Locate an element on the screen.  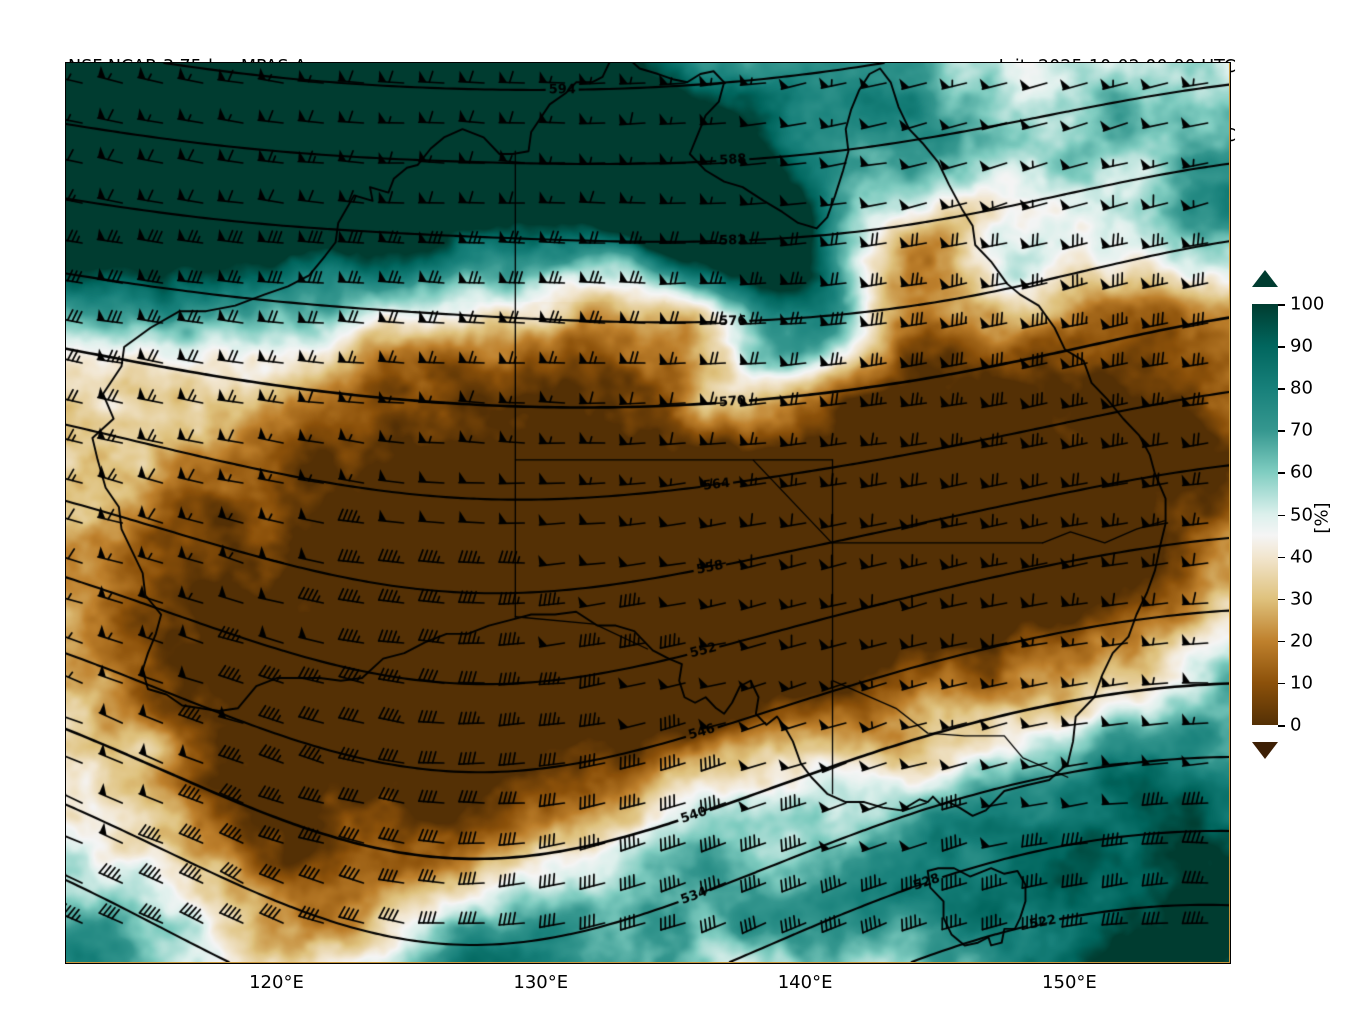
colorbar-tick-label: 50 is located at coordinates (1301, 514).